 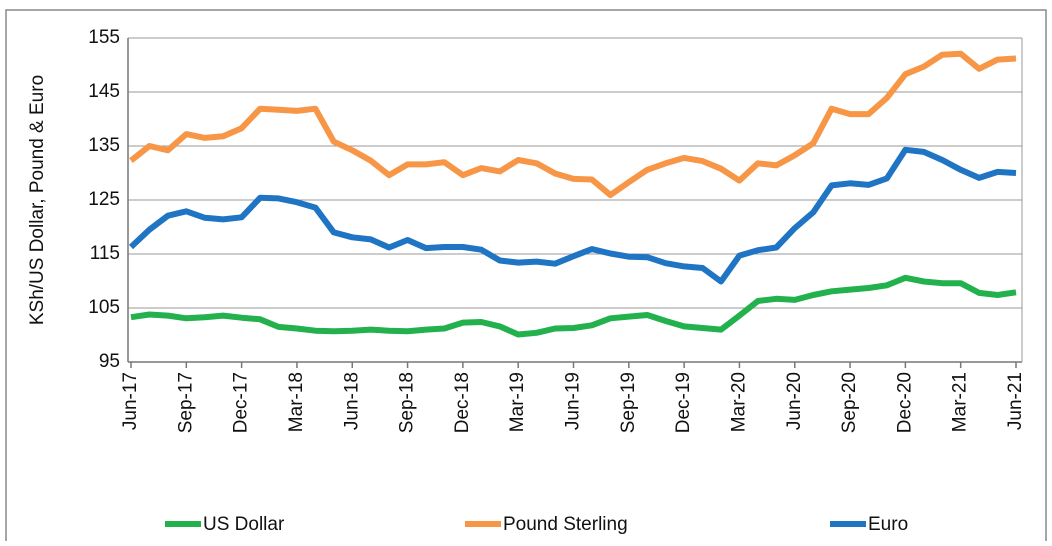 What do you see at coordinates (565, 524) in the screenshot?
I see `legend-label: Pound Sterling` at bounding box center [565, 524].